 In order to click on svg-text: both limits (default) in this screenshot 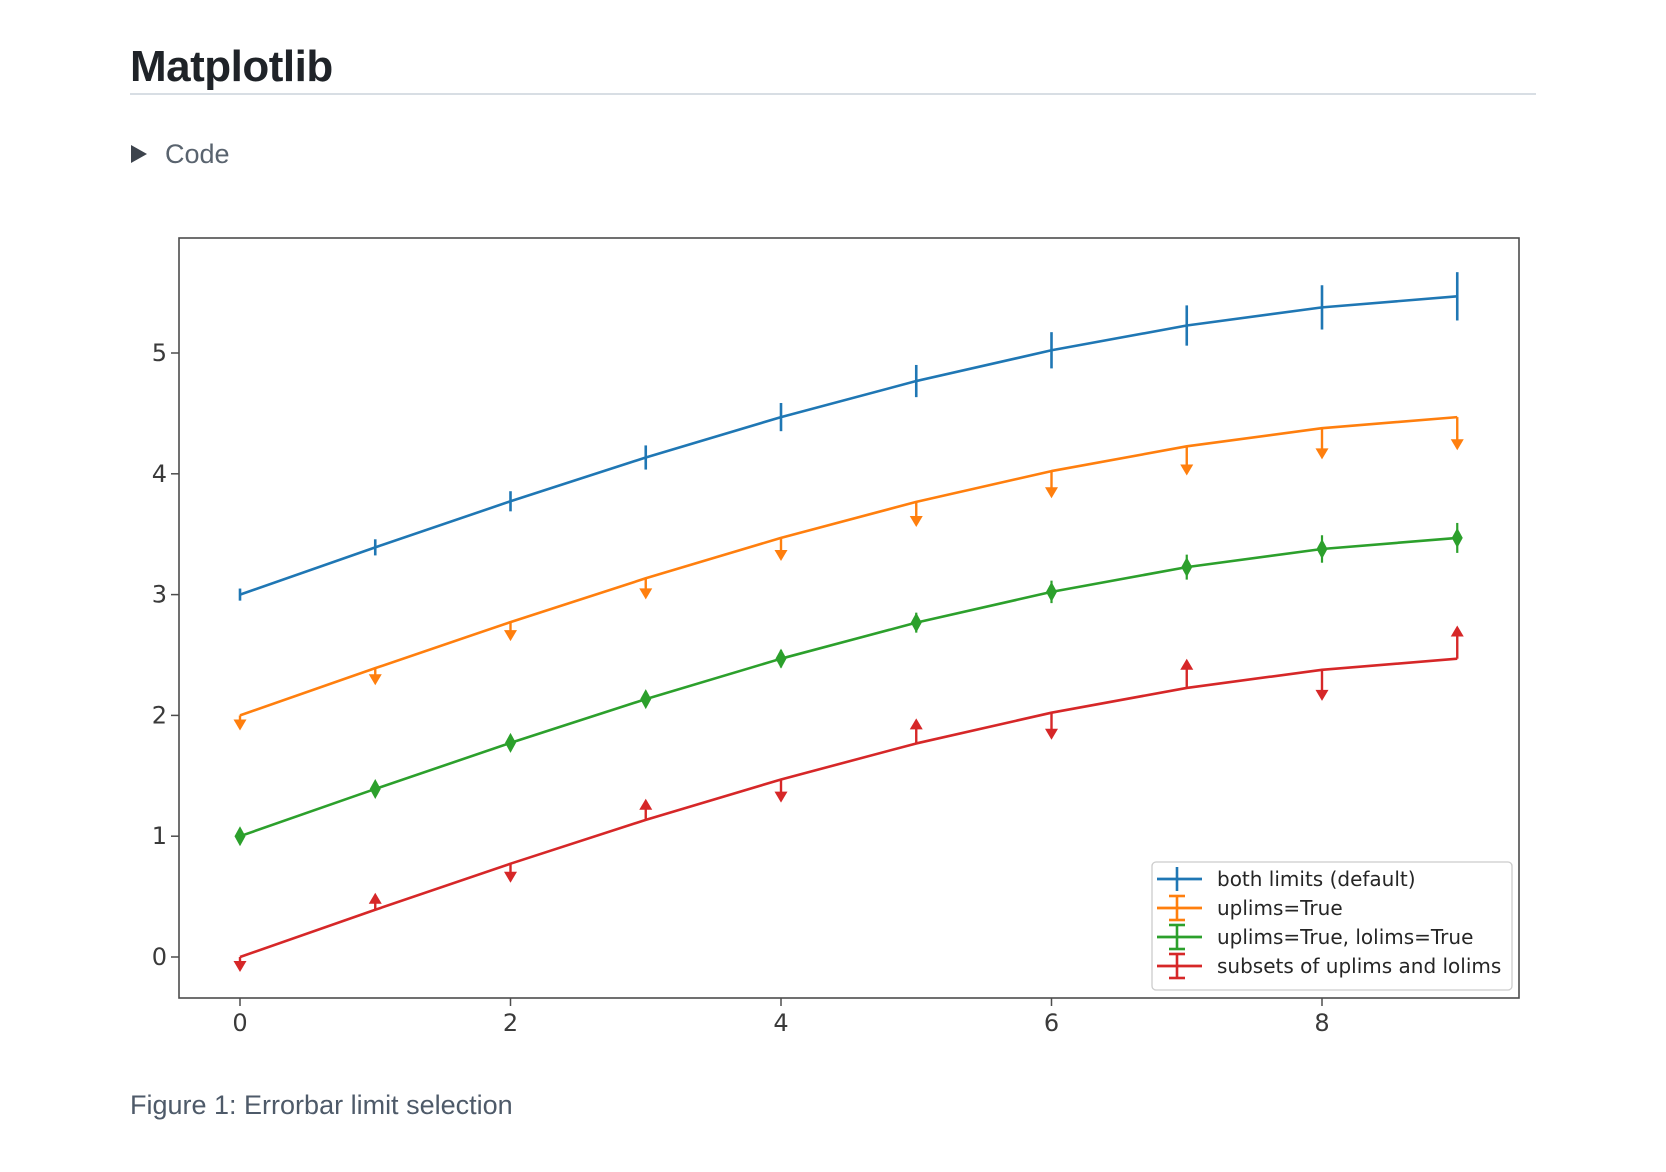, I will do `click(1316, 879)`.